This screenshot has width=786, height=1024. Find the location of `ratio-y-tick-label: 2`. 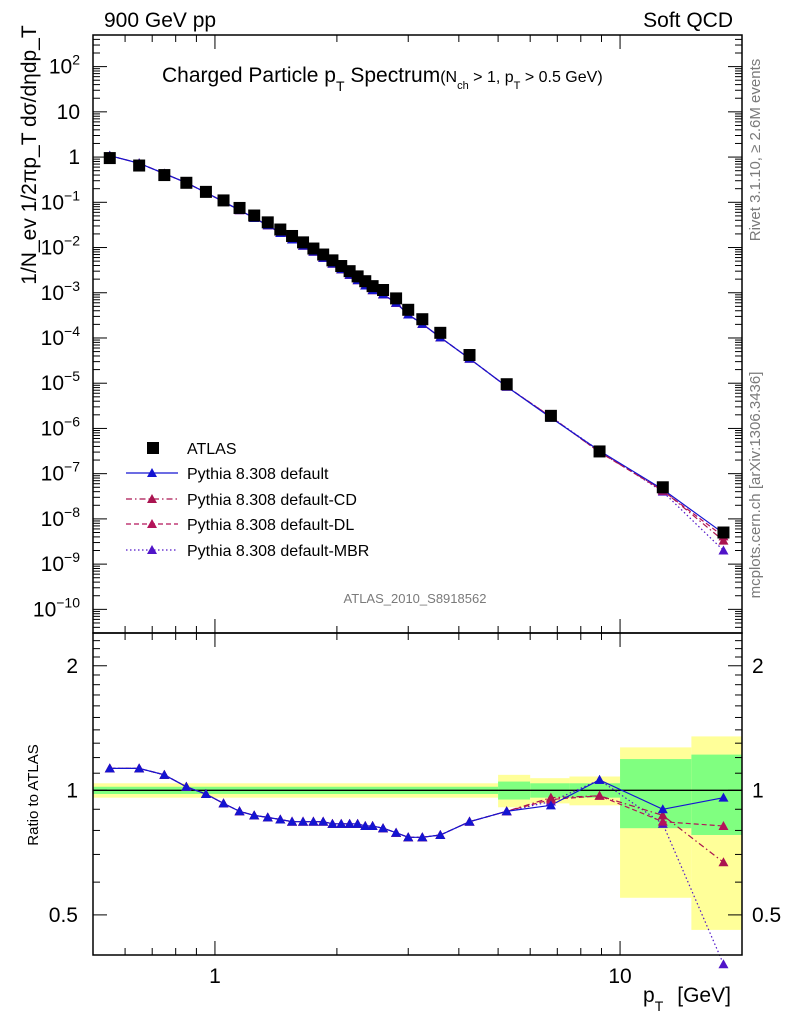

ratio-y-tick-label: 2 is located at coordinates (72, 666).